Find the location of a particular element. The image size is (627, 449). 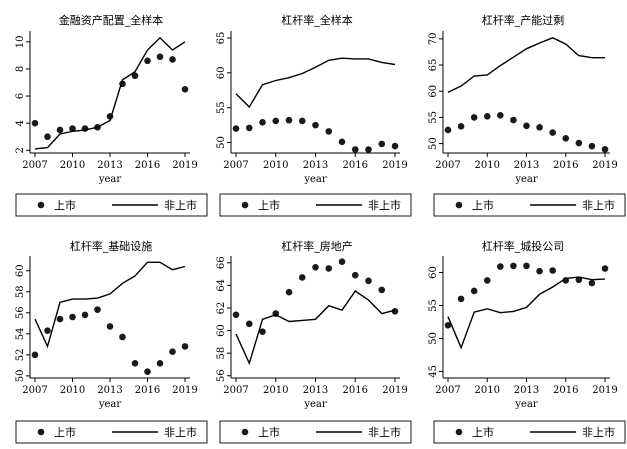

panel-2-xtick-label: 2016 is located at coordinates (355, 165).